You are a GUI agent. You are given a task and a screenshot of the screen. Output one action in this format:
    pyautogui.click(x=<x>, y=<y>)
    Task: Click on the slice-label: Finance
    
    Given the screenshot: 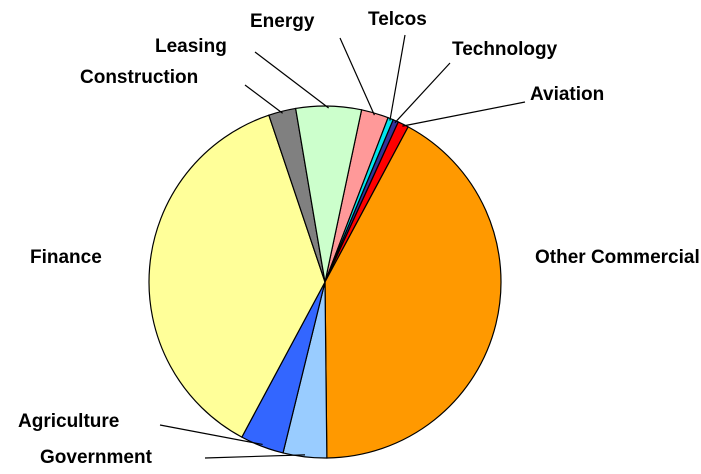 What is the action you would take?
    pyautogui.click(x=66, y=257)
    